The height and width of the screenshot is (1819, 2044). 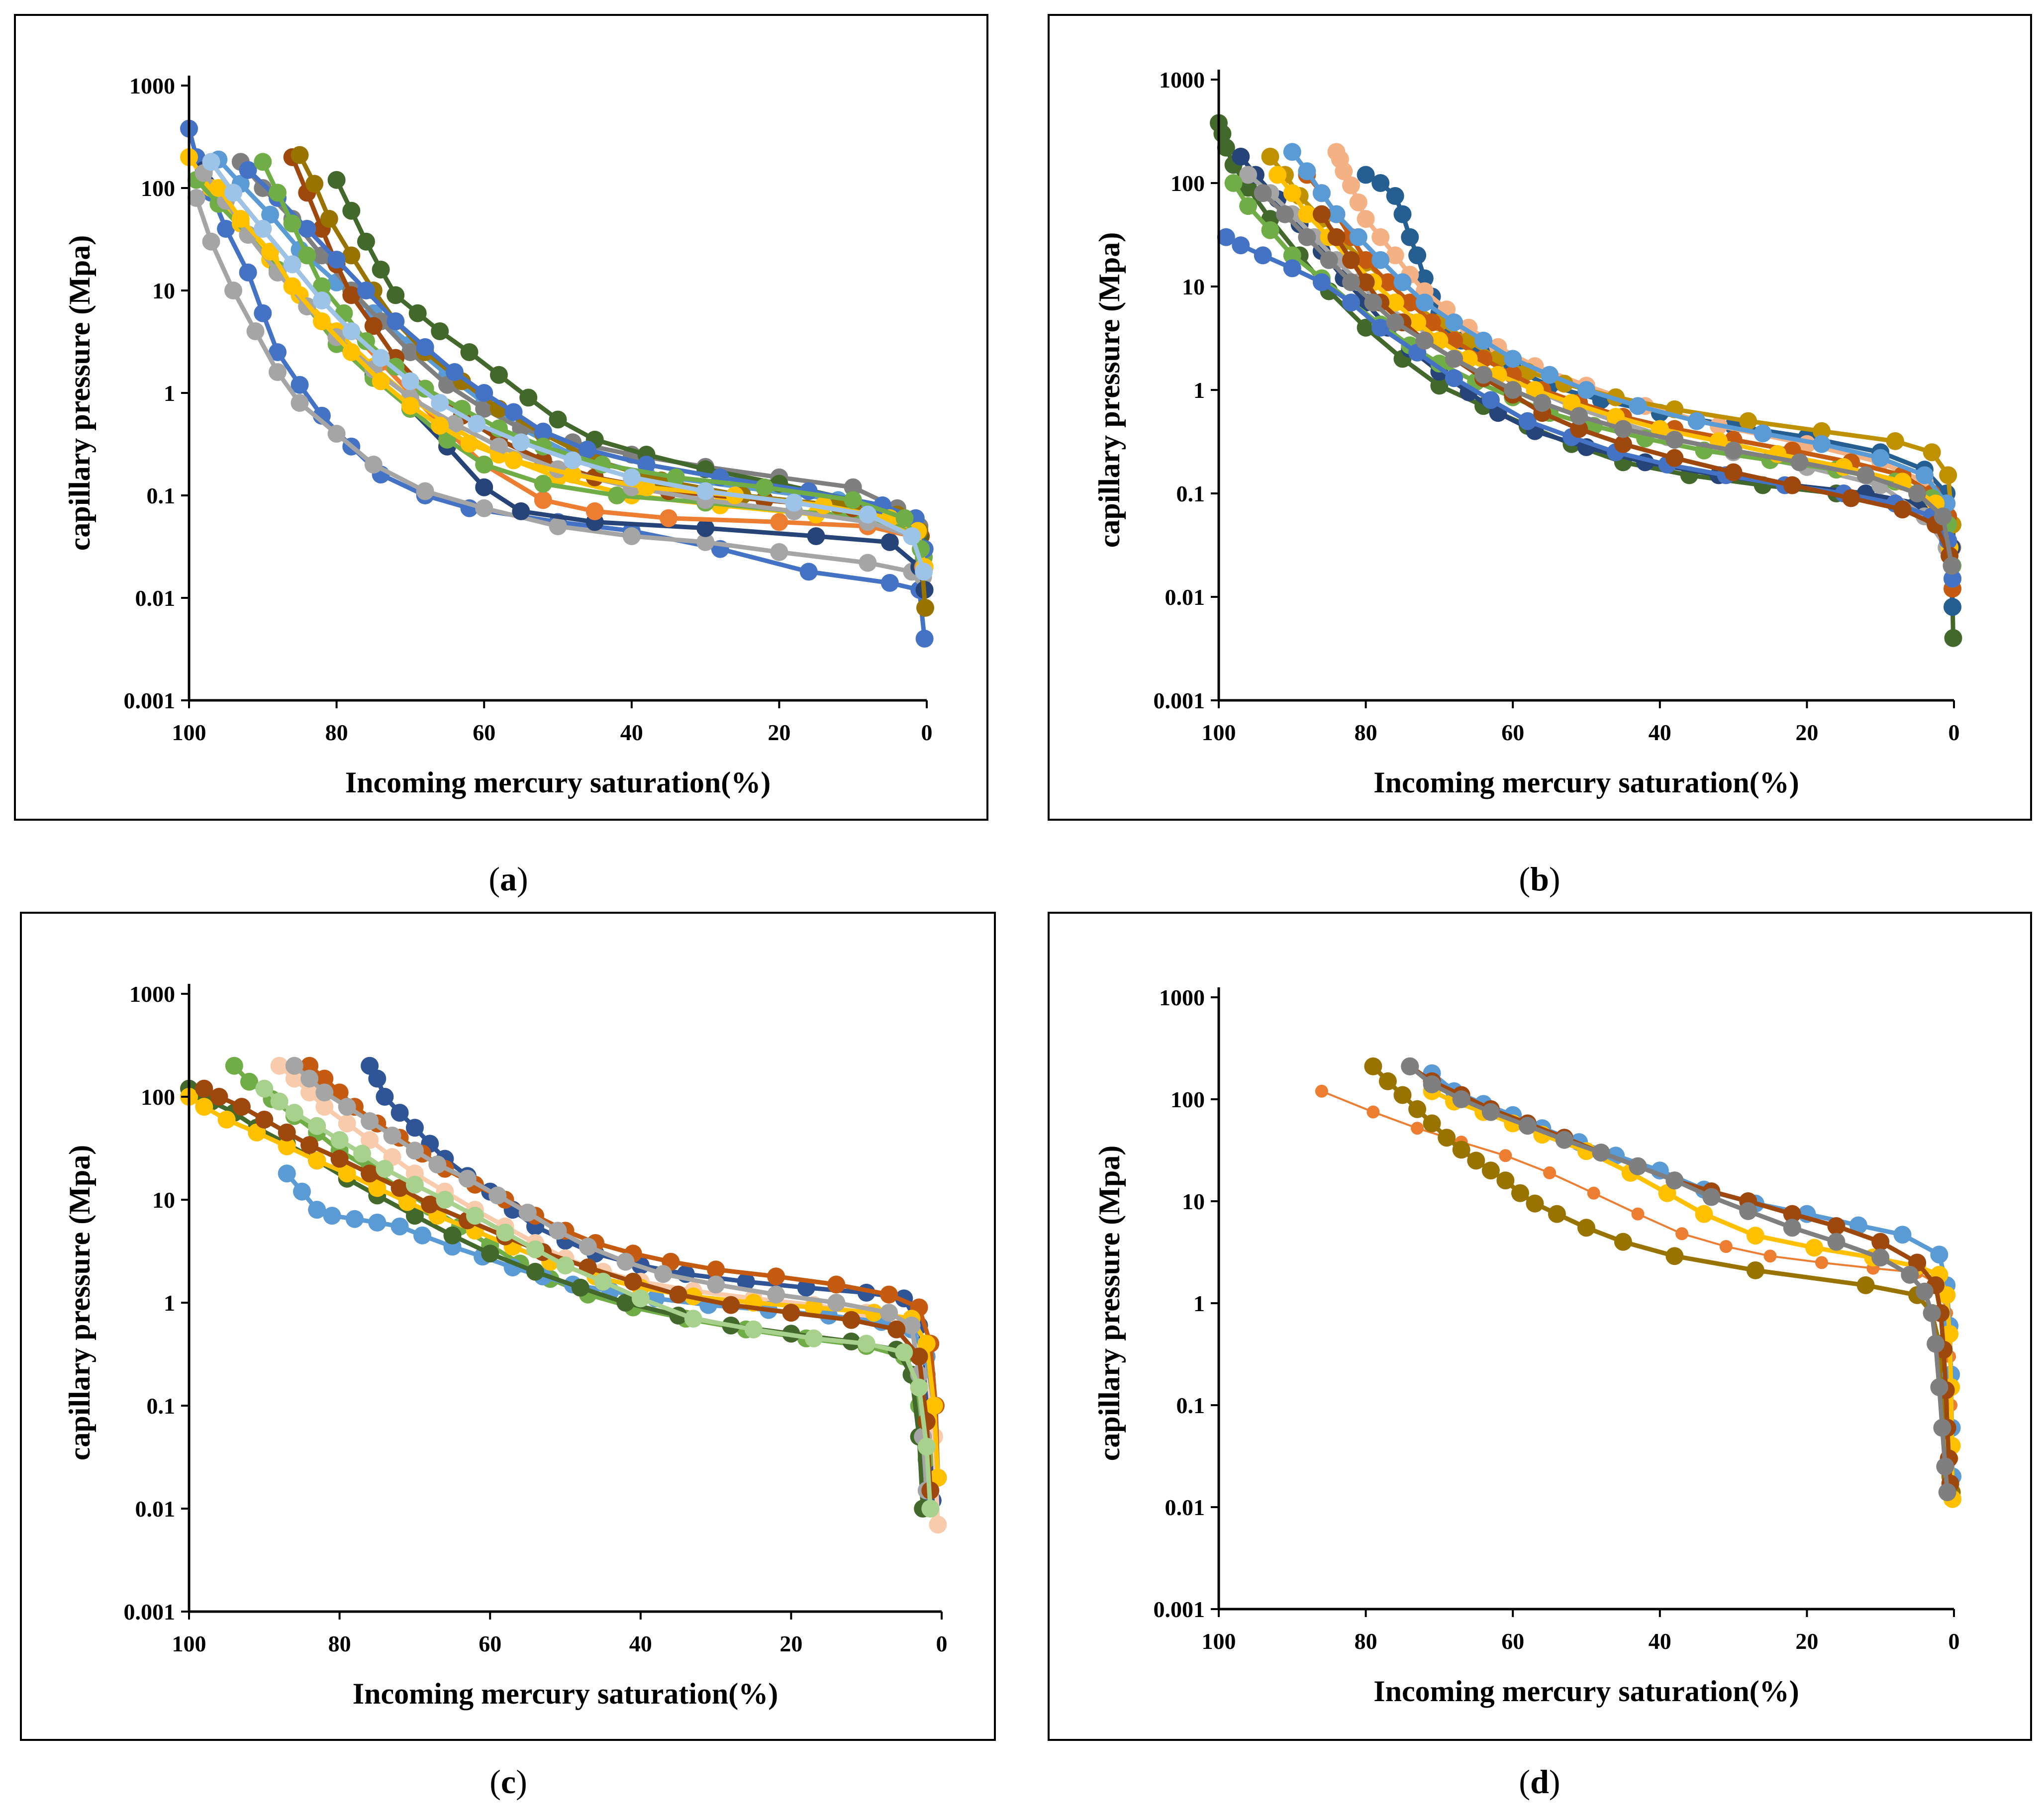 What do you see at coordinates (1586, 783) in the screenshot?
I see `x-axis-title: Incoming mercury saturation(%)` at bounding box center [1586, 783].